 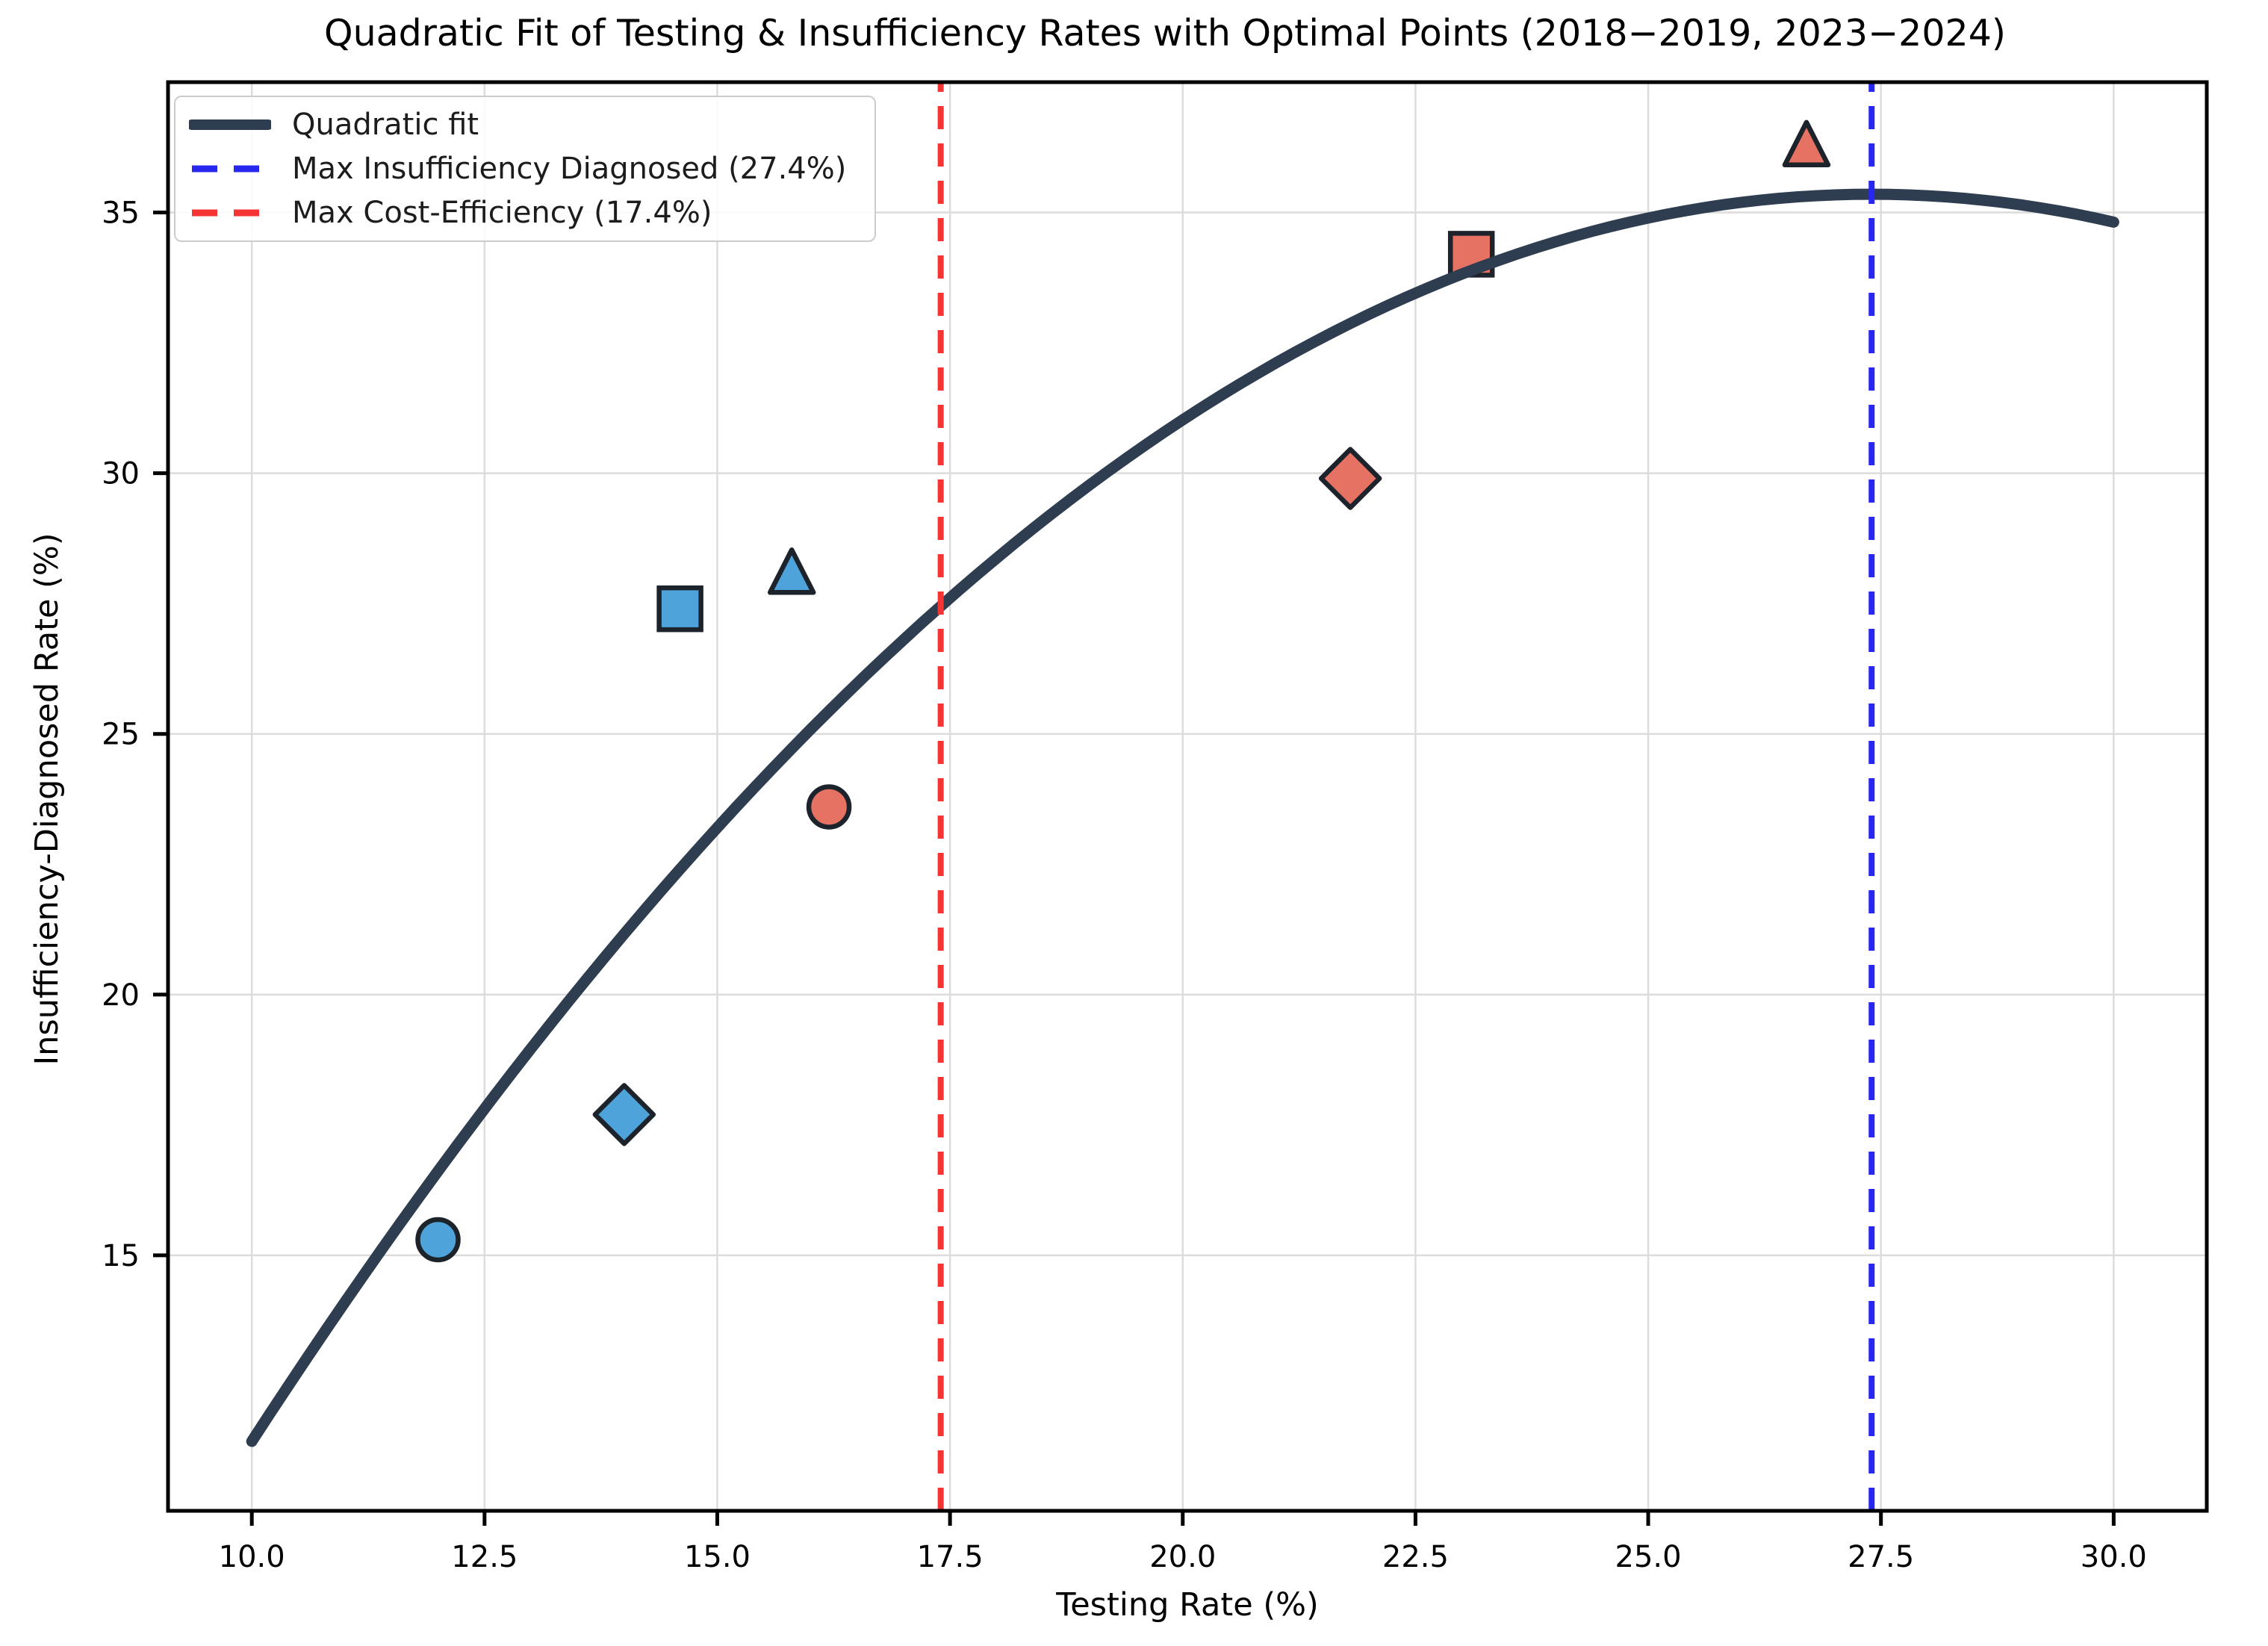 I want to click on y-tick-label: 15, so click(x=121, y=1256).